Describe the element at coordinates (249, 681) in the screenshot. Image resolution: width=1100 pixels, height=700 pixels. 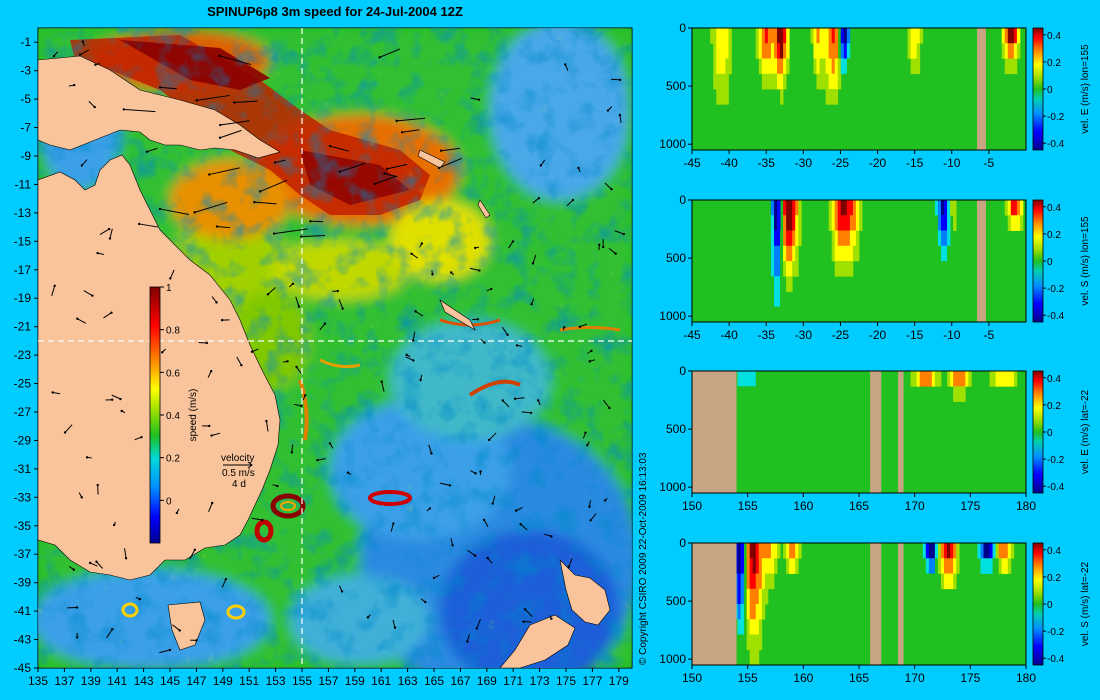
I see `map-x-tick-label: 151` at that location.